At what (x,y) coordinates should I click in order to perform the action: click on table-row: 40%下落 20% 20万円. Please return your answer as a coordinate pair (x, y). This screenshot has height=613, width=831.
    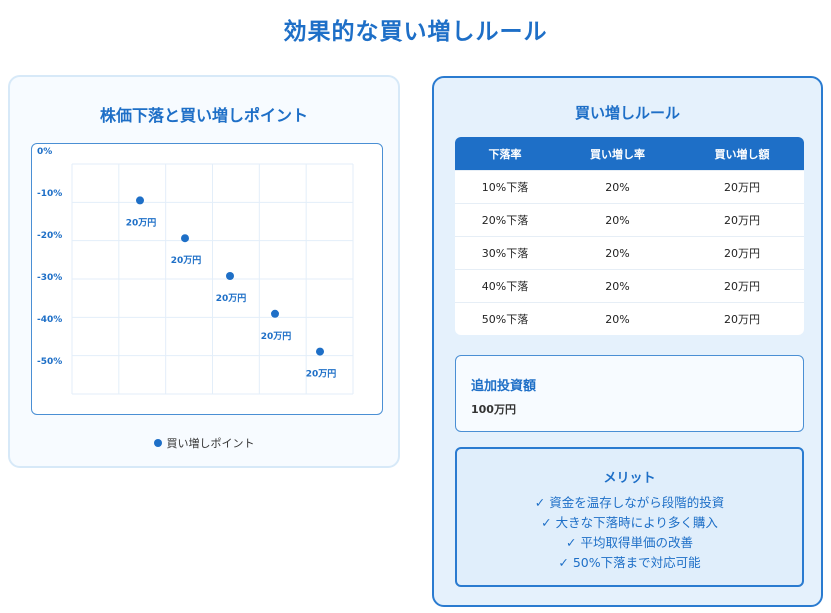
    Looking at the image, I should click on (629, 286).